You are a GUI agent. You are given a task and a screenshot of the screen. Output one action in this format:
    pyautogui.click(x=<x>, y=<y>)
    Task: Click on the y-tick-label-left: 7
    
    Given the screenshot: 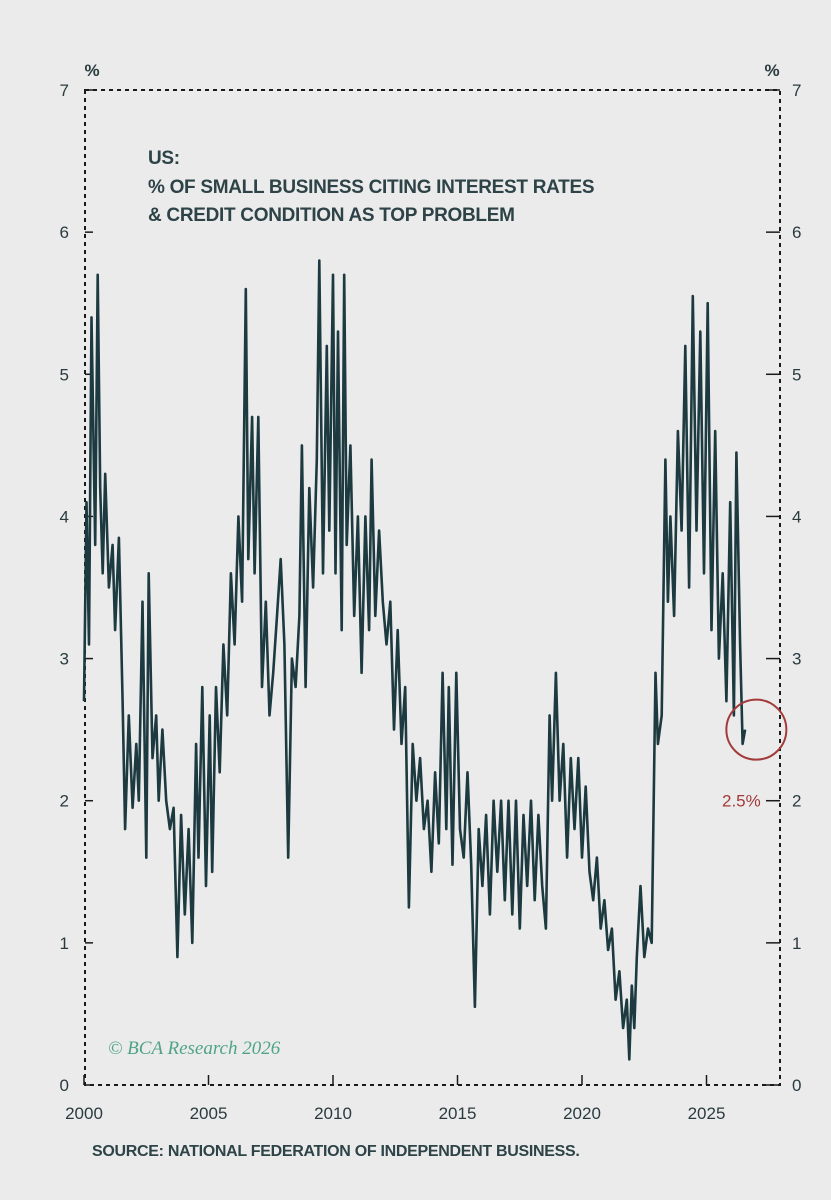 What is the action you would take?
    pyautogui.click(x=64, y=90)
    